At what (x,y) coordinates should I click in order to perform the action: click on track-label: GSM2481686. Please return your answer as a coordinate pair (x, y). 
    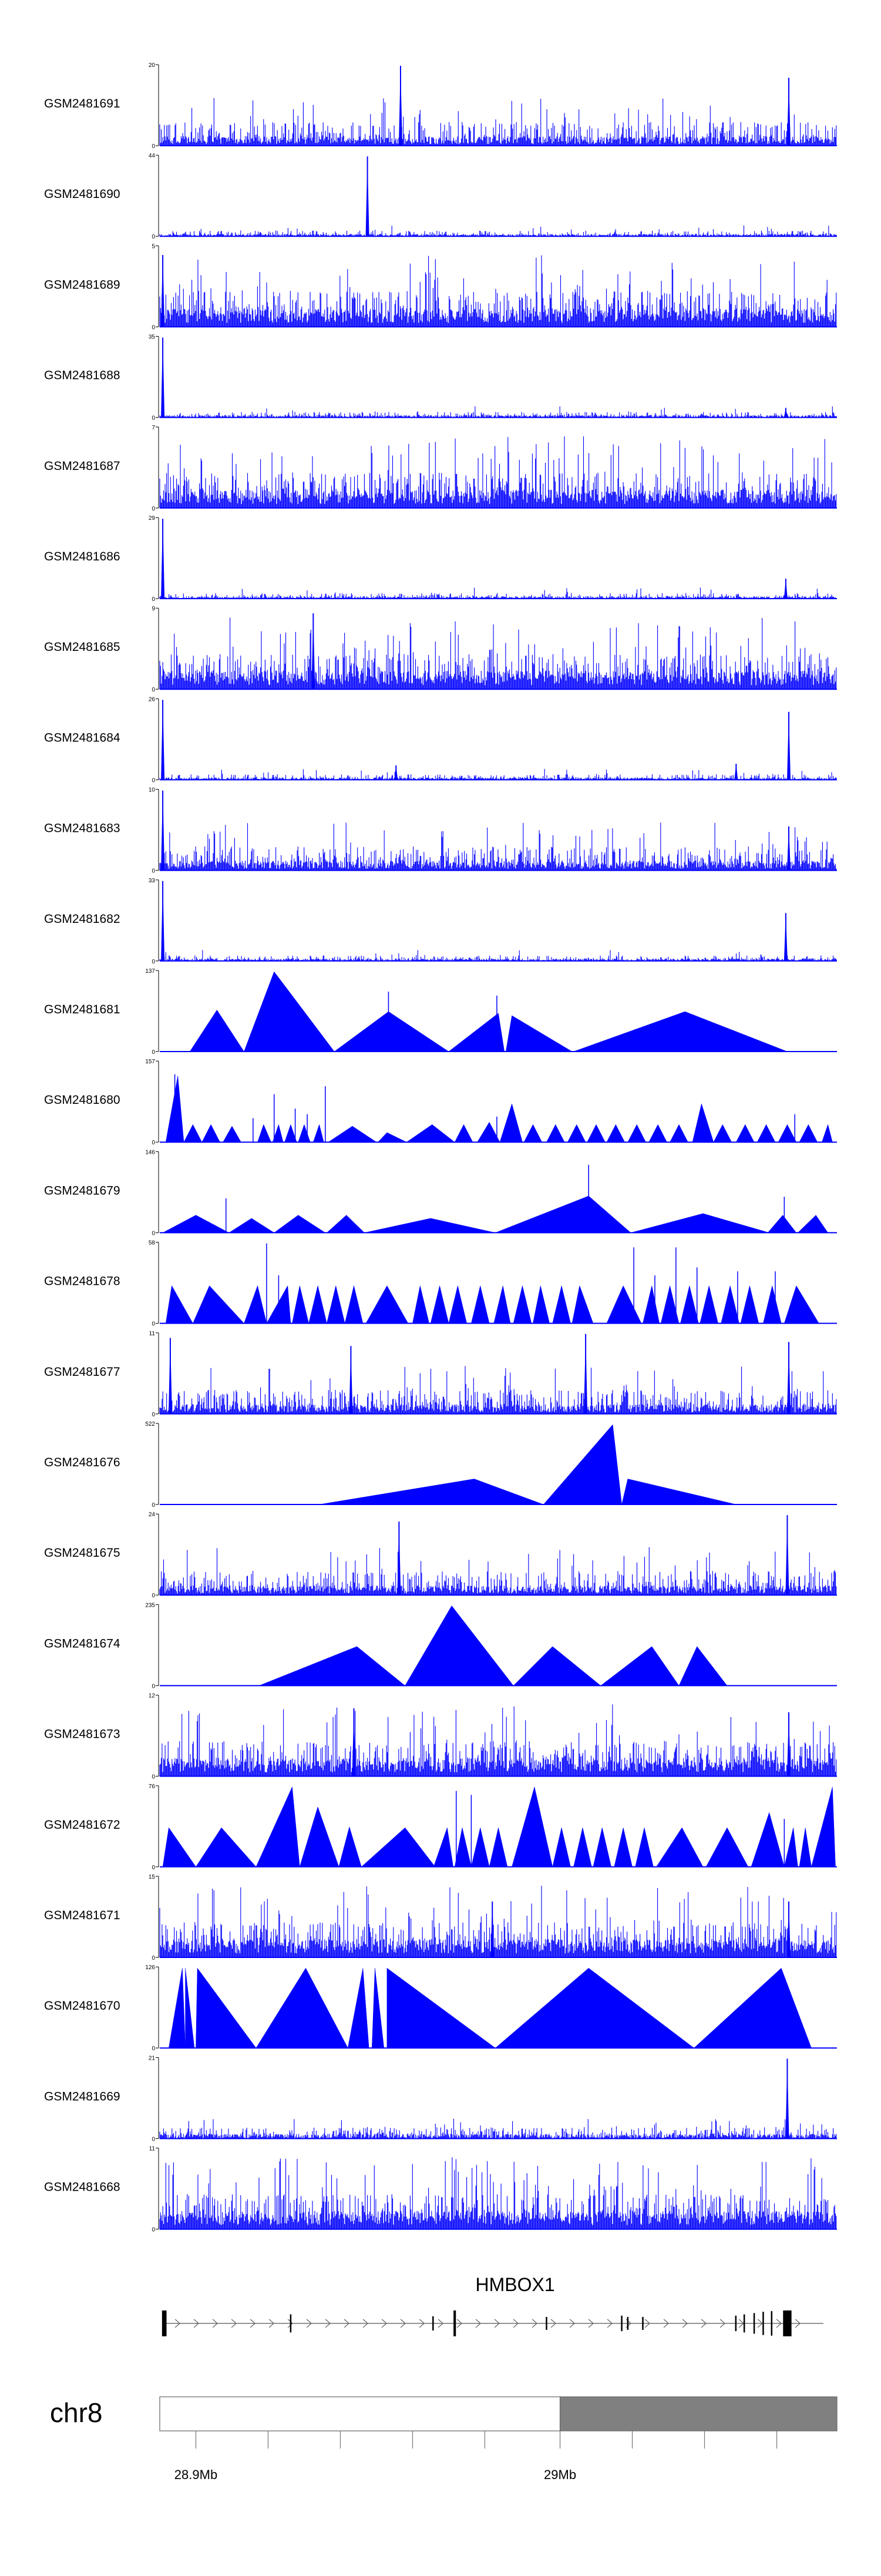
    Looking at the image, I should click on (82, 556).